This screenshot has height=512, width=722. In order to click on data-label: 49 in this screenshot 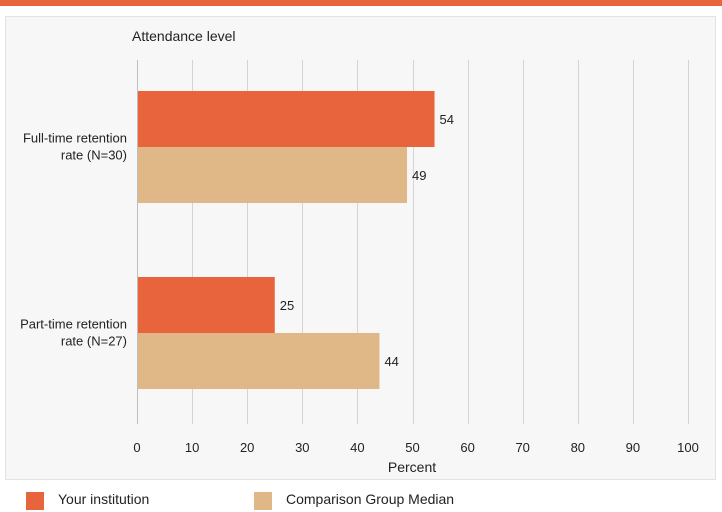, I will do `click(419, 175)`.